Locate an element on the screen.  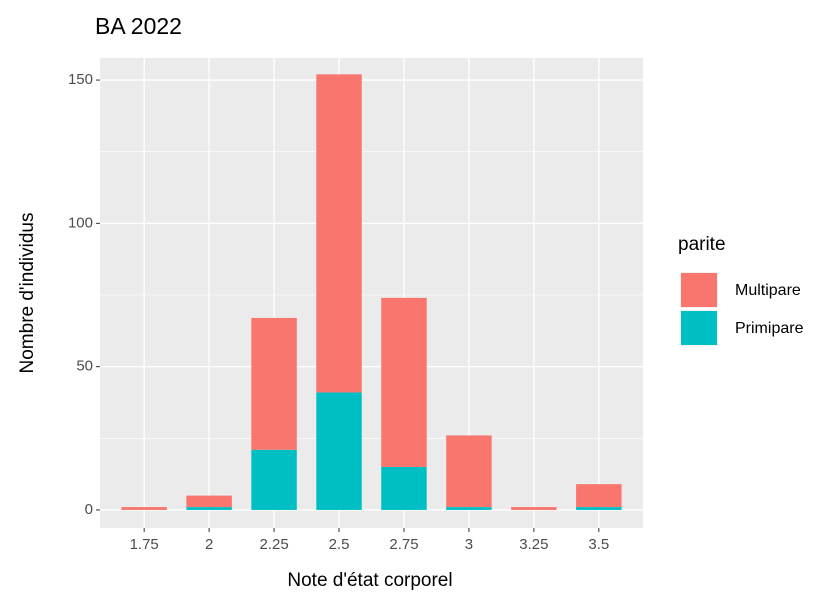
legend-label: Multipare is located at coordinates (768, 290).